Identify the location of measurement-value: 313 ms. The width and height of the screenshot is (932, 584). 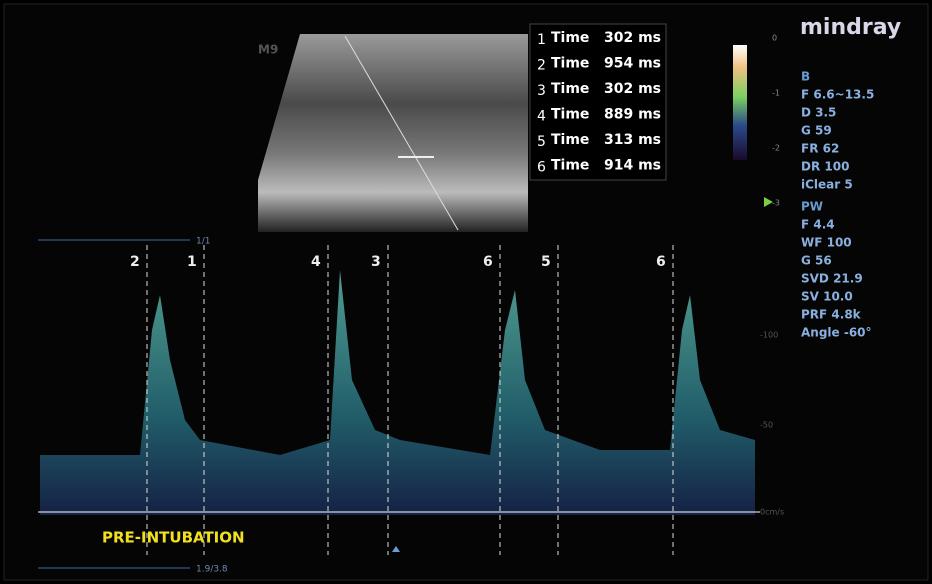
(632, 140).